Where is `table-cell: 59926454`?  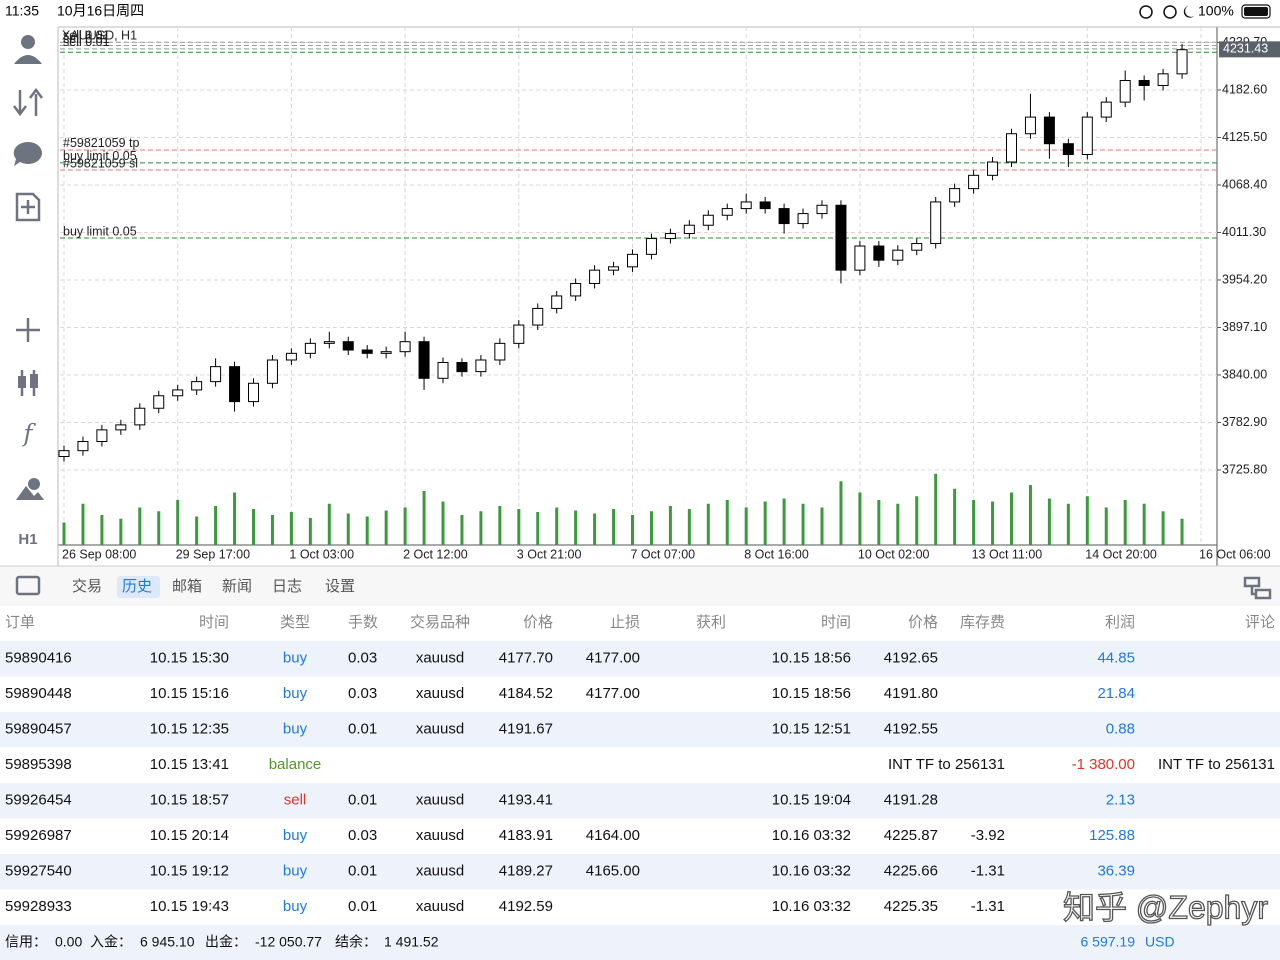 table-cell: 59926454 is located at coordinates (38, 800).